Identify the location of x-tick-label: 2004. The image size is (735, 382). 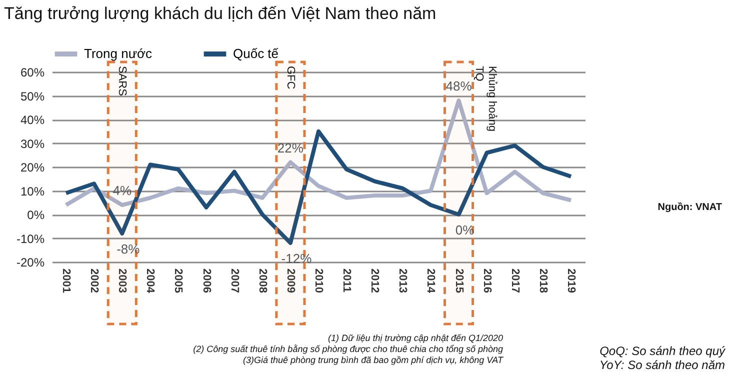
(150, 281).